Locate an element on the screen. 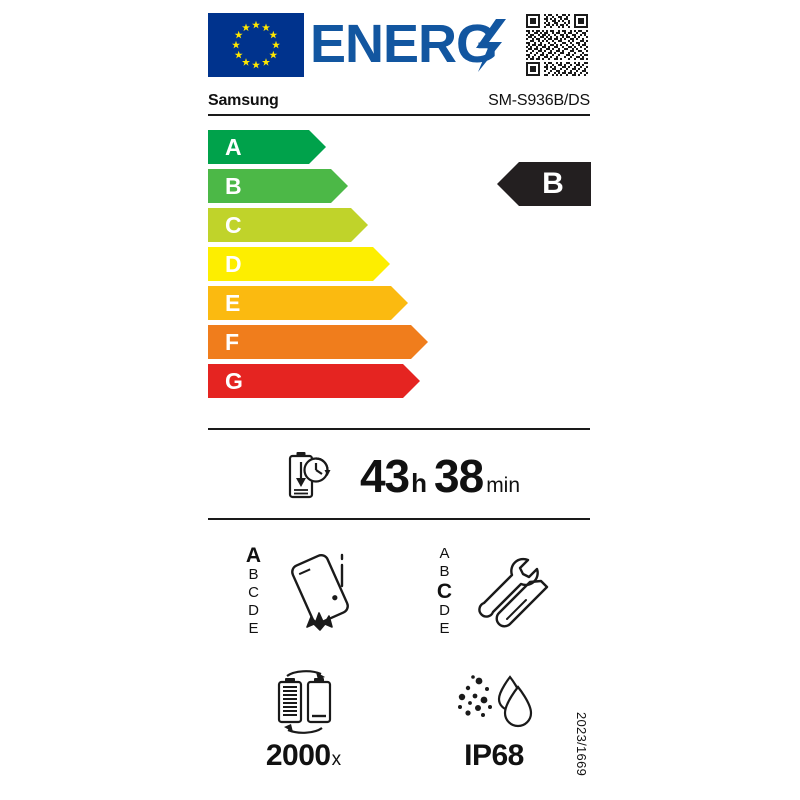 The height and width of the screenshot is (800, 800). brand-row: Samsung SM-S936B/DS is located at coordinates (399, 102).